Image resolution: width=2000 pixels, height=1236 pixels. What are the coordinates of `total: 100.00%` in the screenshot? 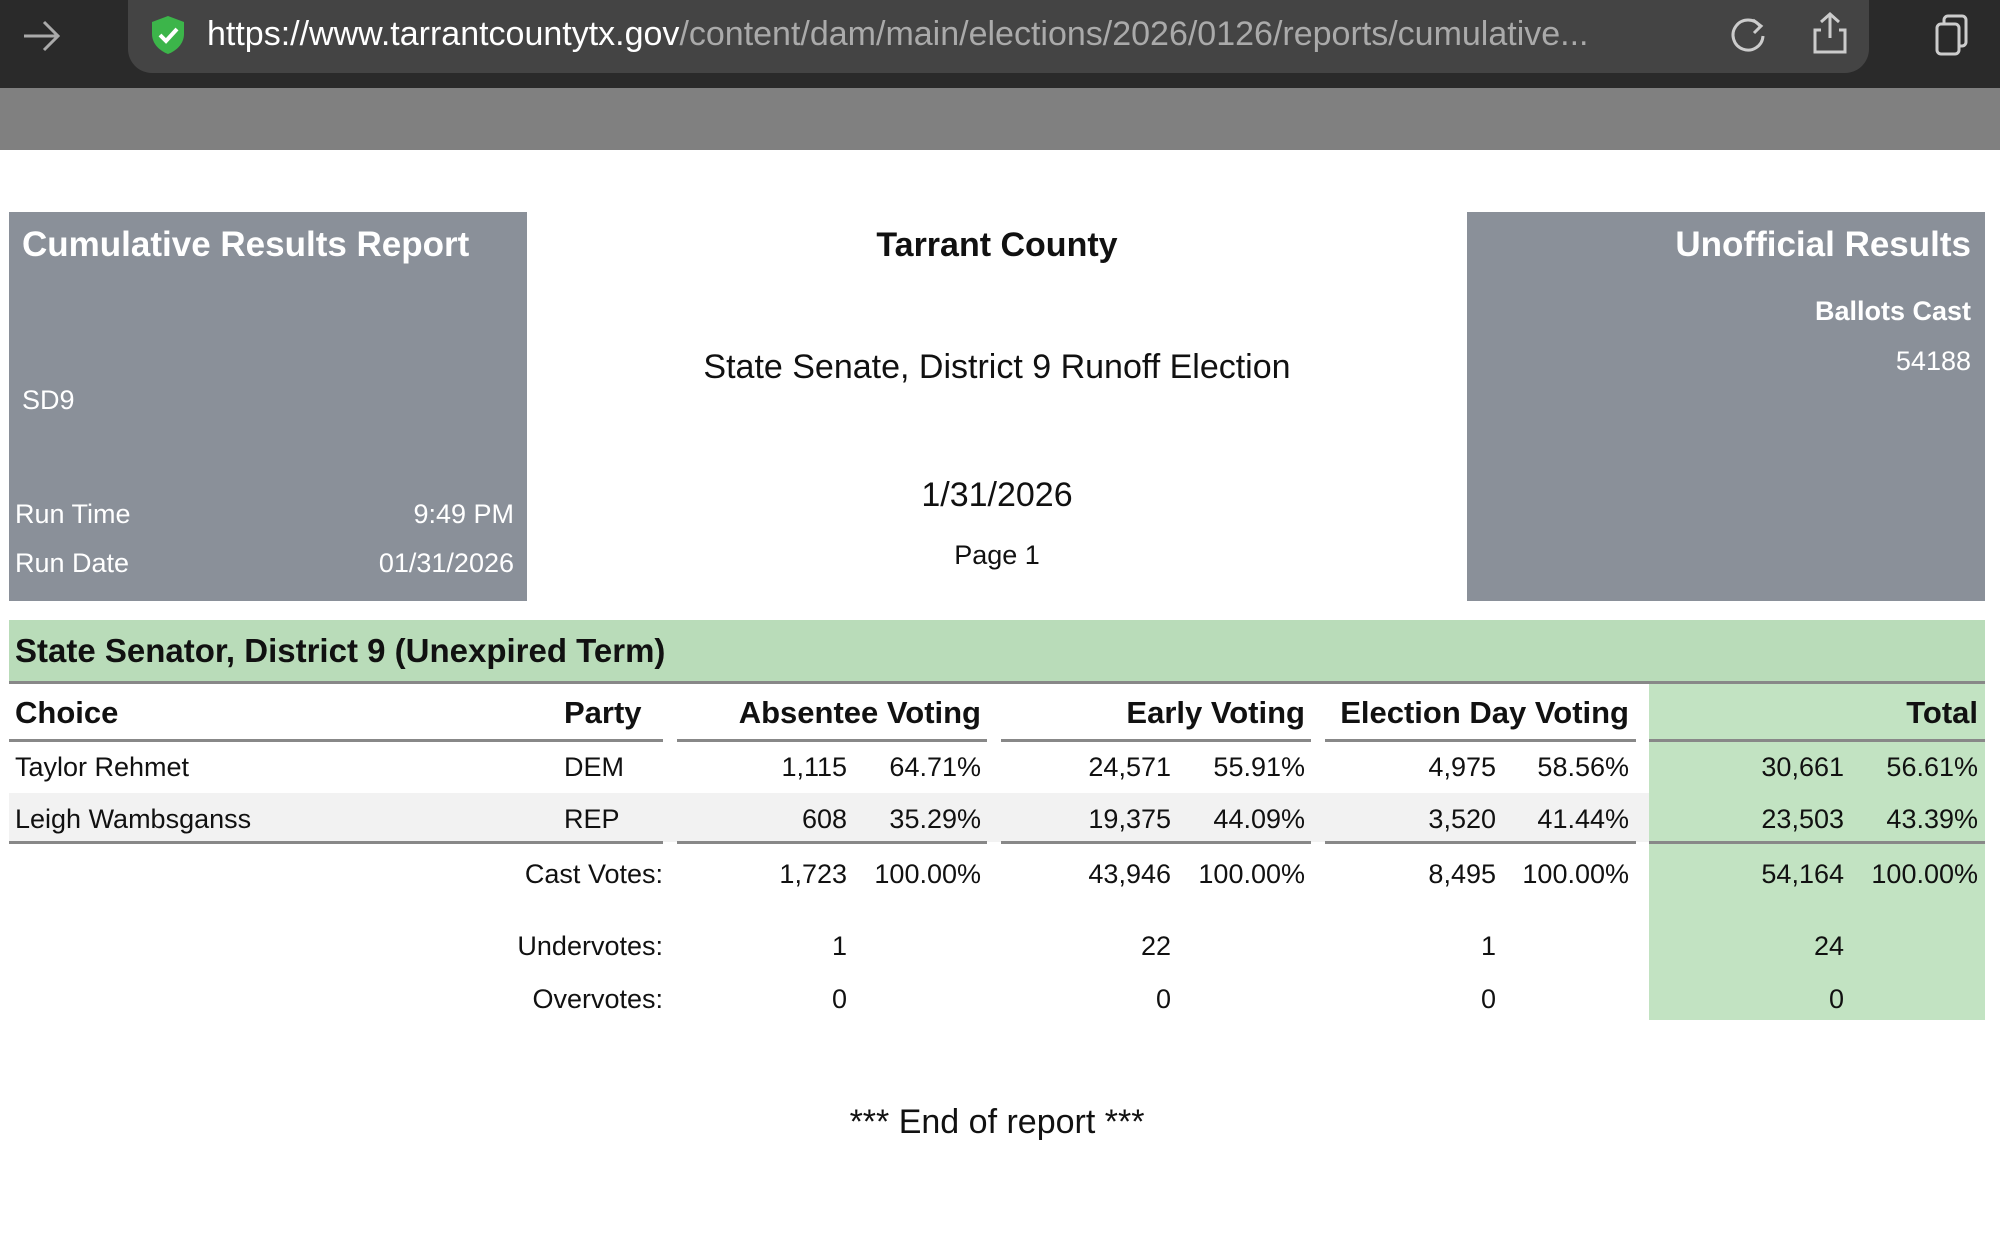 It's located at (1924, 874).